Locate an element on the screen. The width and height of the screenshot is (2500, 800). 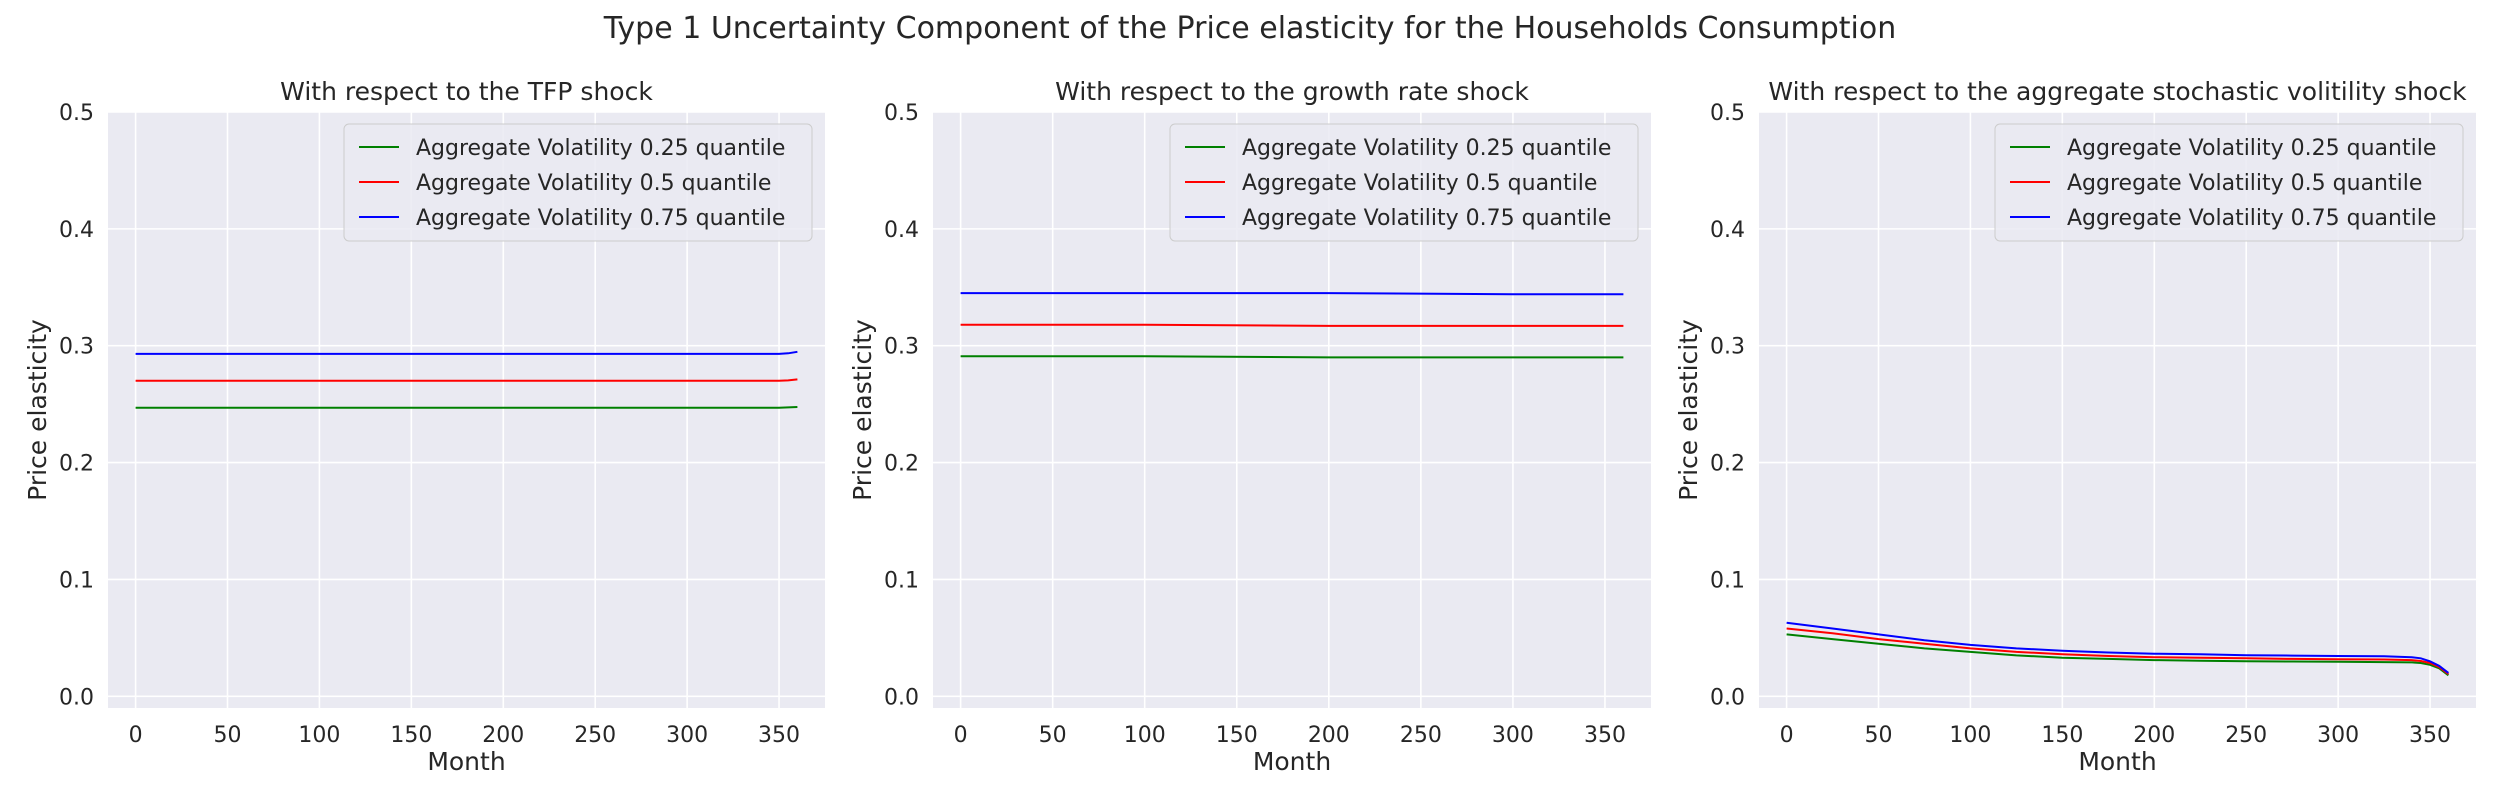
chart-title: With respect to the TFP shock is located at coordinates (466, 91).